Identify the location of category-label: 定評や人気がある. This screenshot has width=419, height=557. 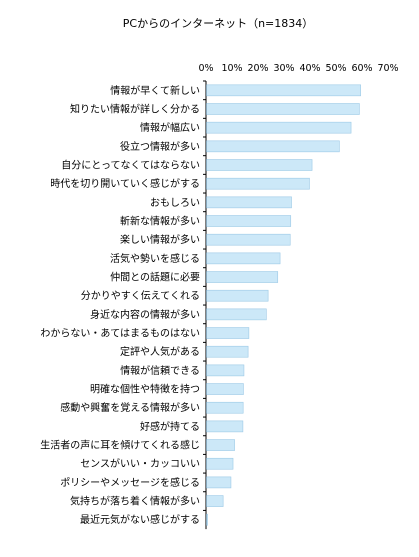
(160, 351).